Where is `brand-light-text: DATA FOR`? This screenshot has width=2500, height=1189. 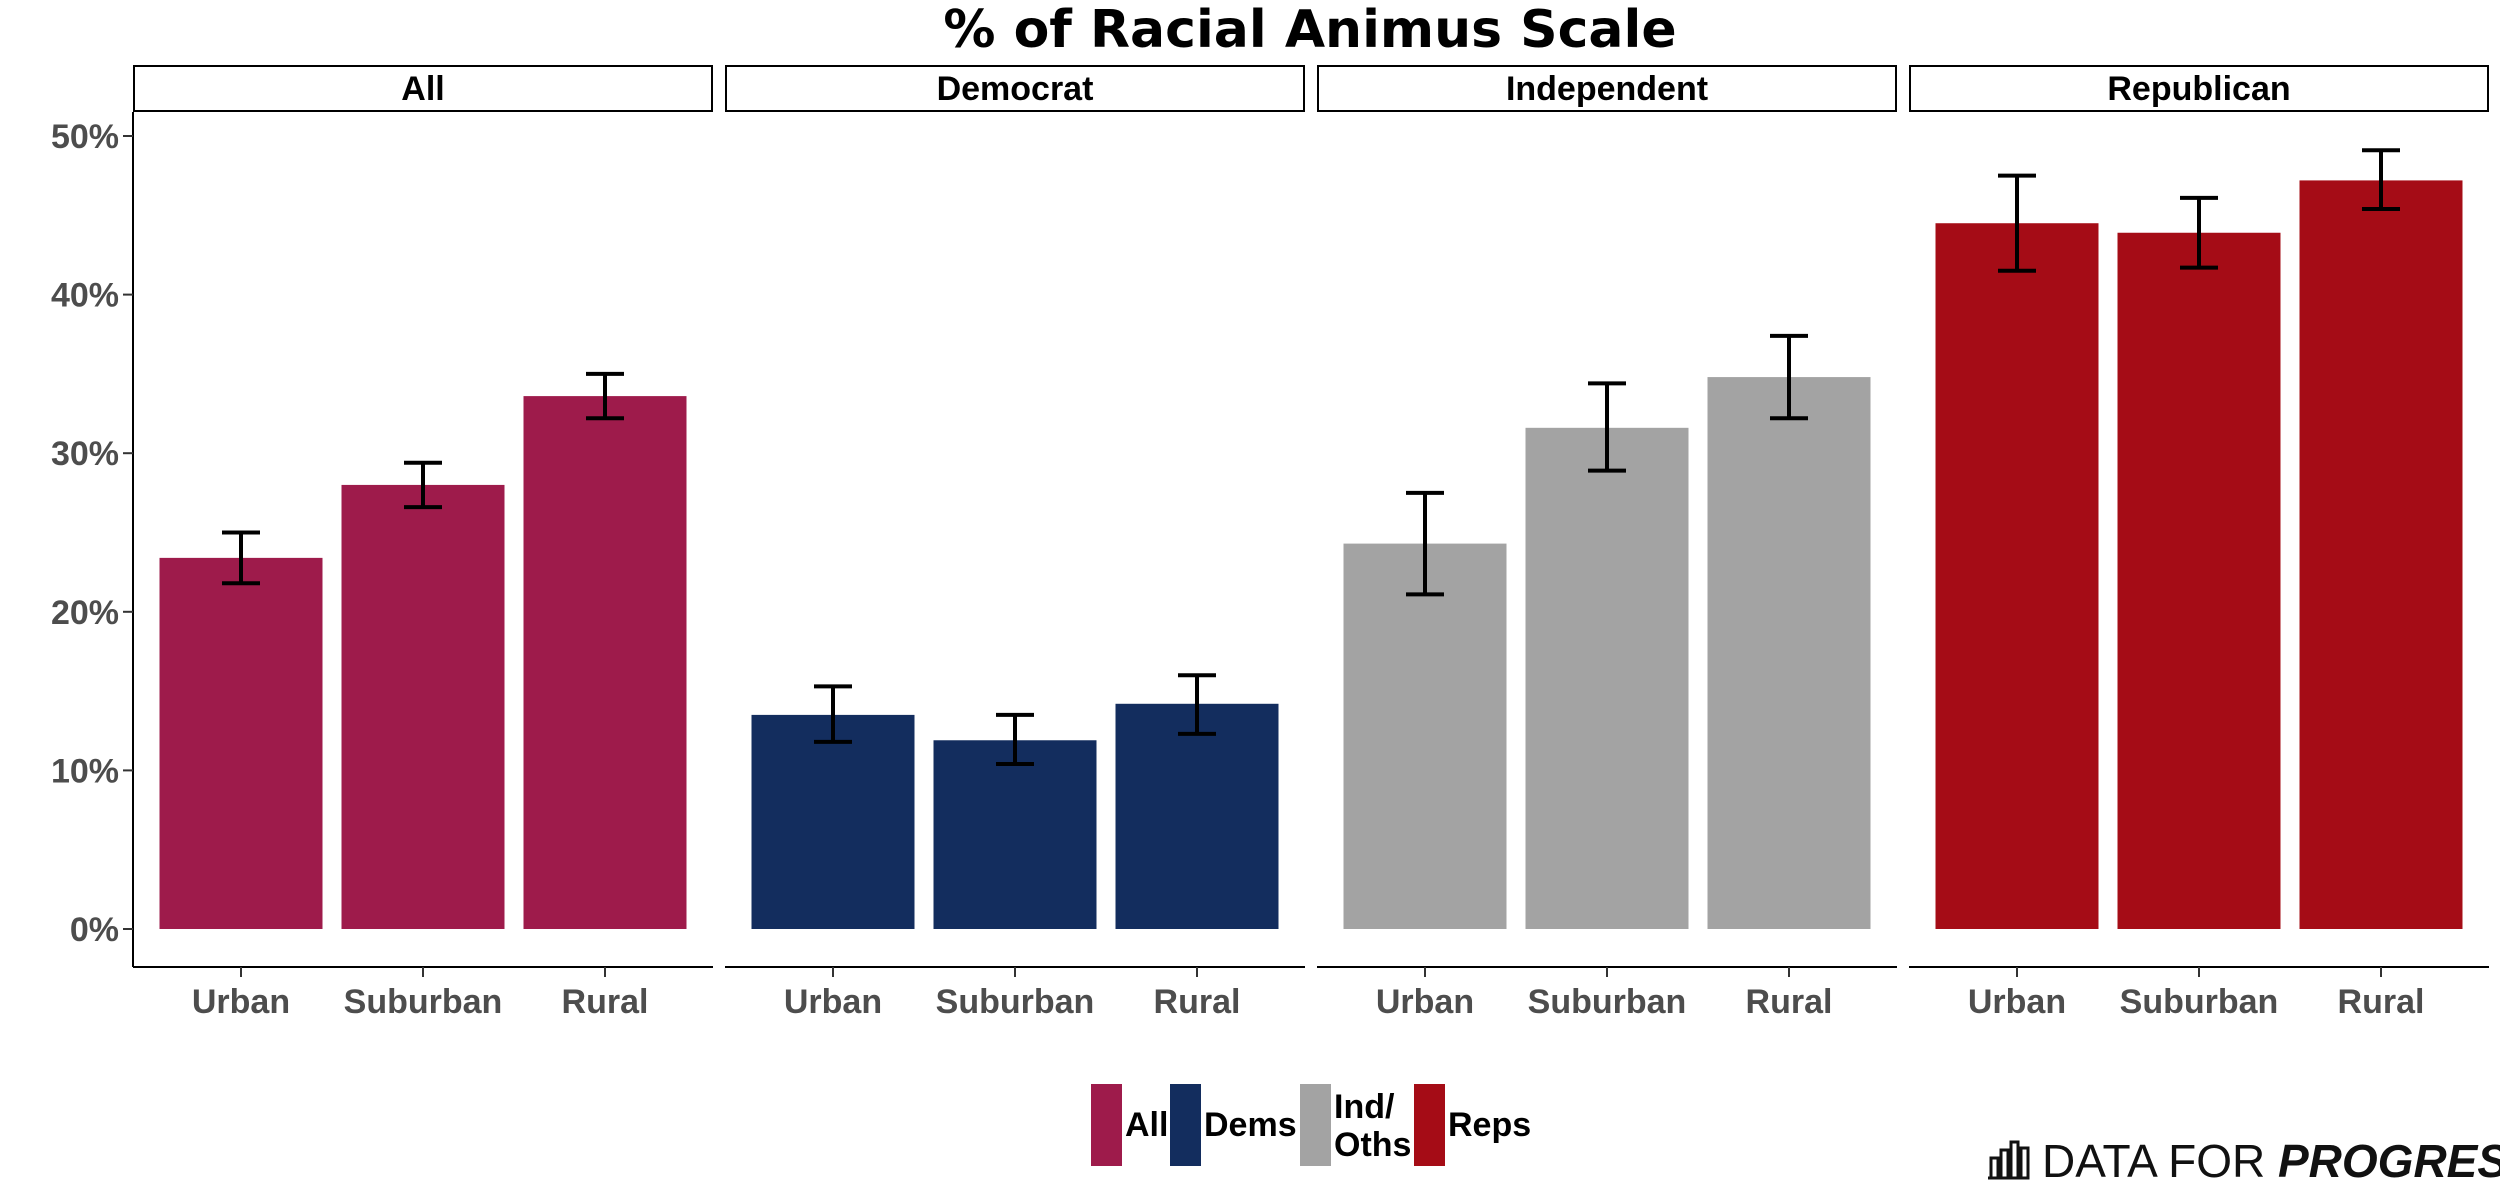 brand-light-text: DATA FOR is located at coordinates (2160, 1161).